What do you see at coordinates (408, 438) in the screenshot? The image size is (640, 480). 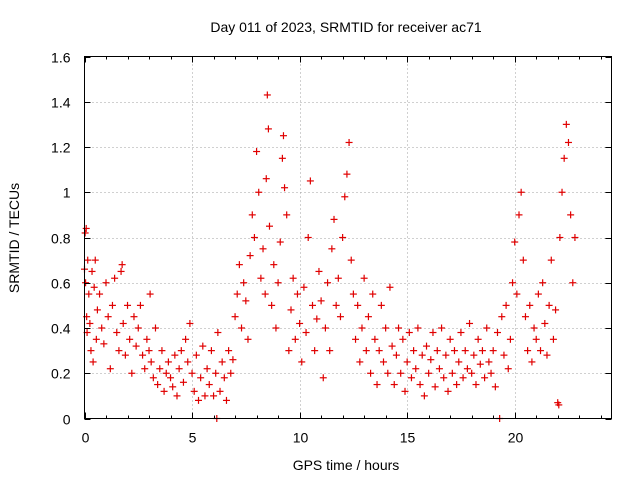 I see `x-tick-label: 15` at bounding box center [408, 438].